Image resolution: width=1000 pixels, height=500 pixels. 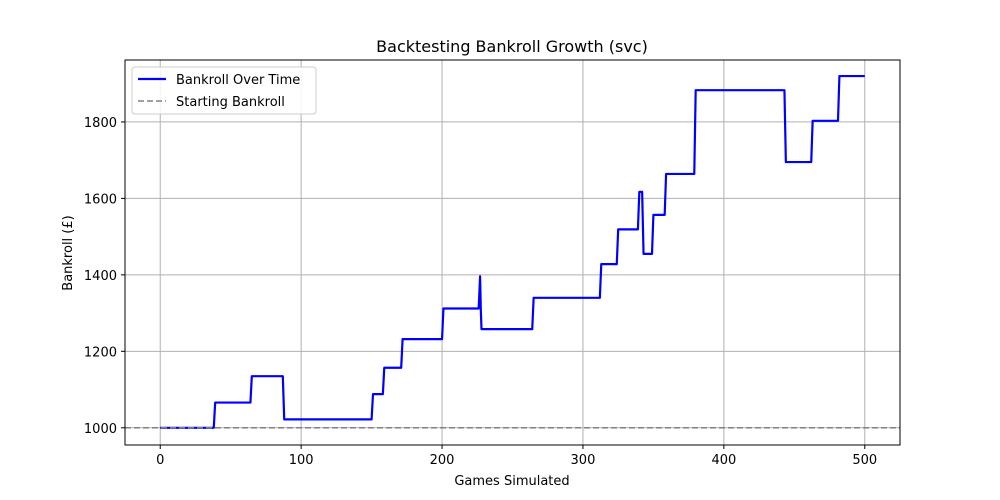 I want to click on x-tick-label: 400, so click(x=723, y=460).